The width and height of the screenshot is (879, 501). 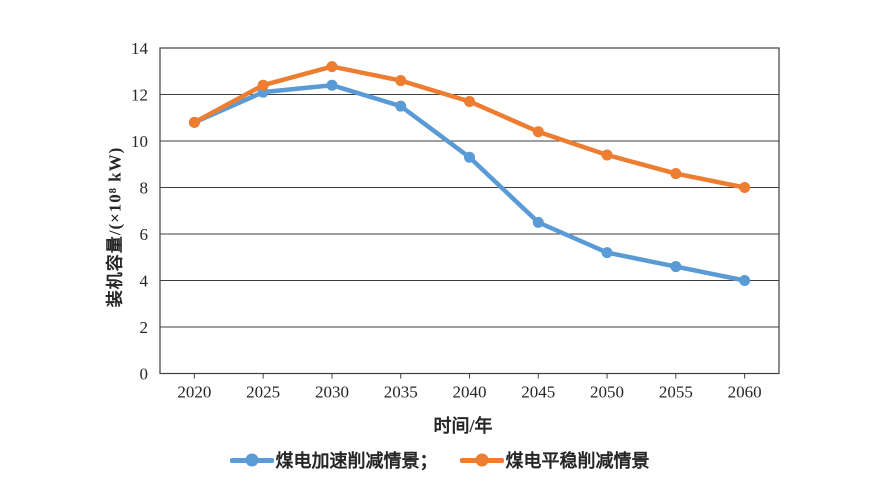 I want to click on y-tick-label: 6, so click(x=144, y=234).